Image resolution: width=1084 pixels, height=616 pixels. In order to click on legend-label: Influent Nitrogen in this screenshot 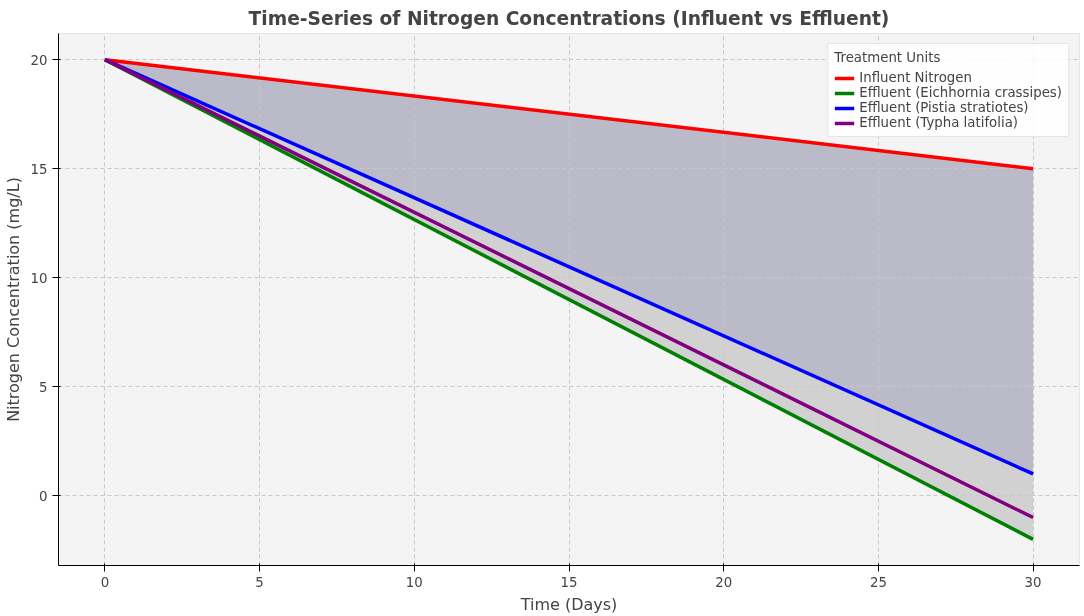, I will do `click(915, 77)`.